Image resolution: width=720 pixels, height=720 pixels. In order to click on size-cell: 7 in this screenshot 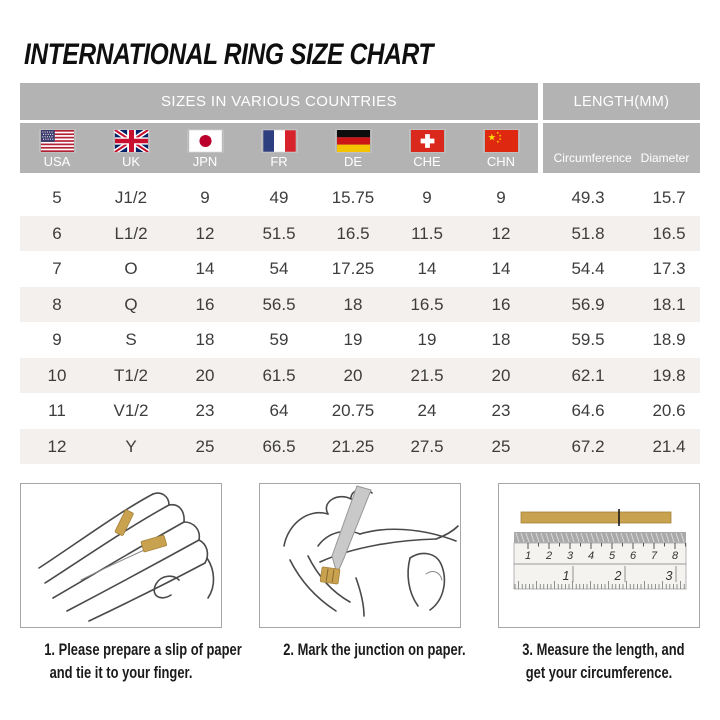, I will do `click(57, 268)`.